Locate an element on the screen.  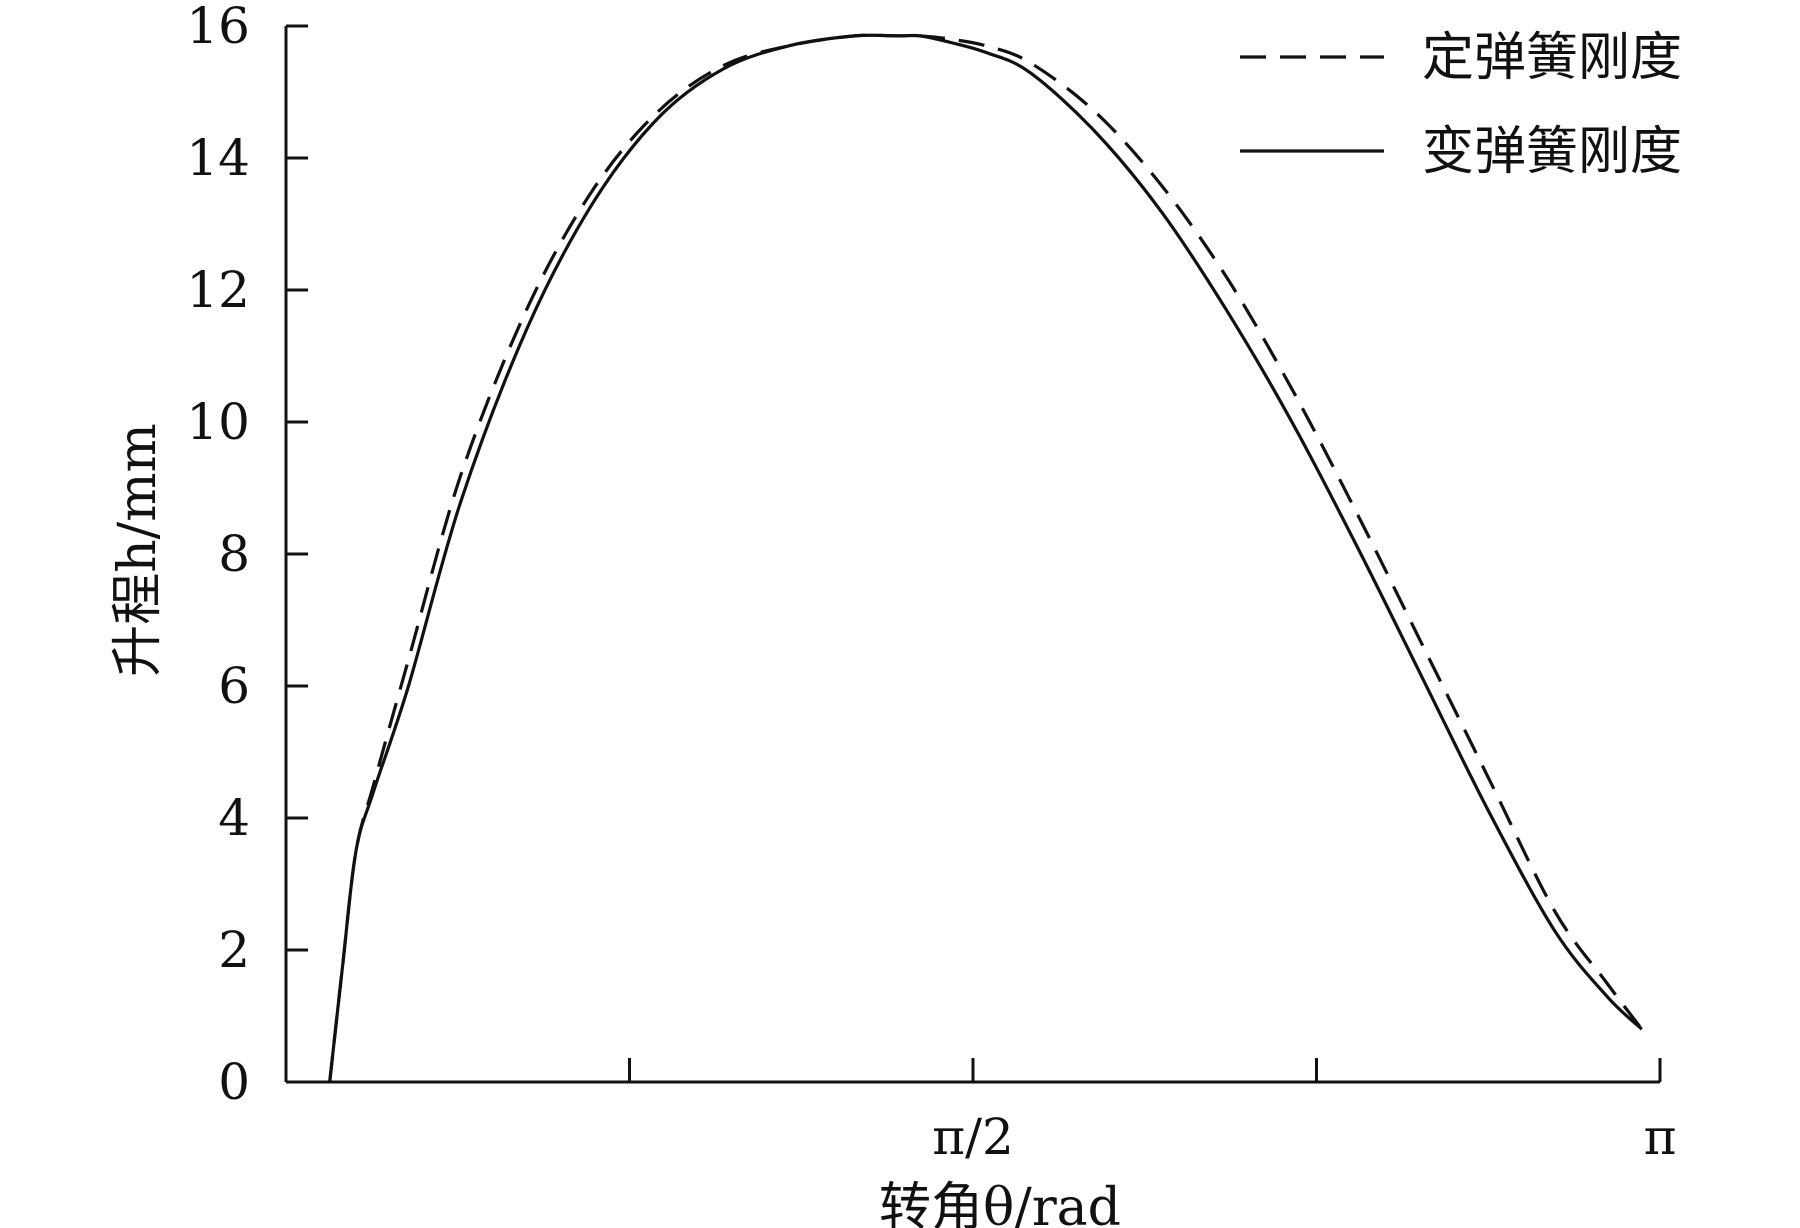
y-tick-label: 0 is located at coordinates (234, 1082).